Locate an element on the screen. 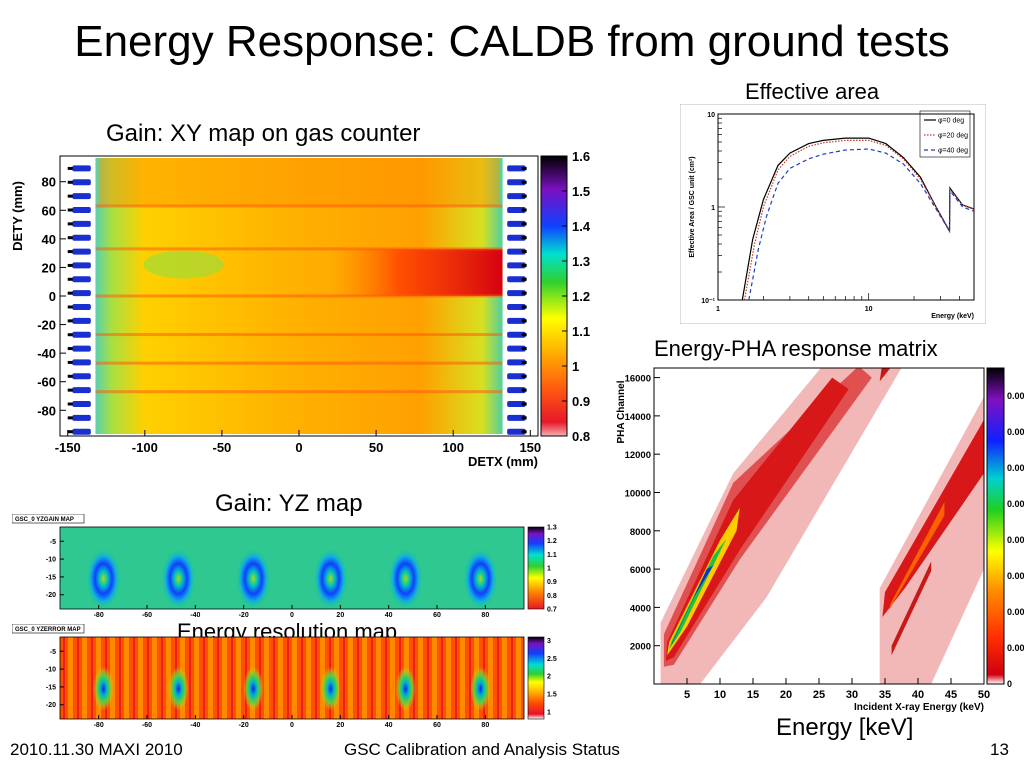 The height and width of the screenshot is (768, 1024). ea-legend-label: φ=0 deg is located at coordinates (951, 121).